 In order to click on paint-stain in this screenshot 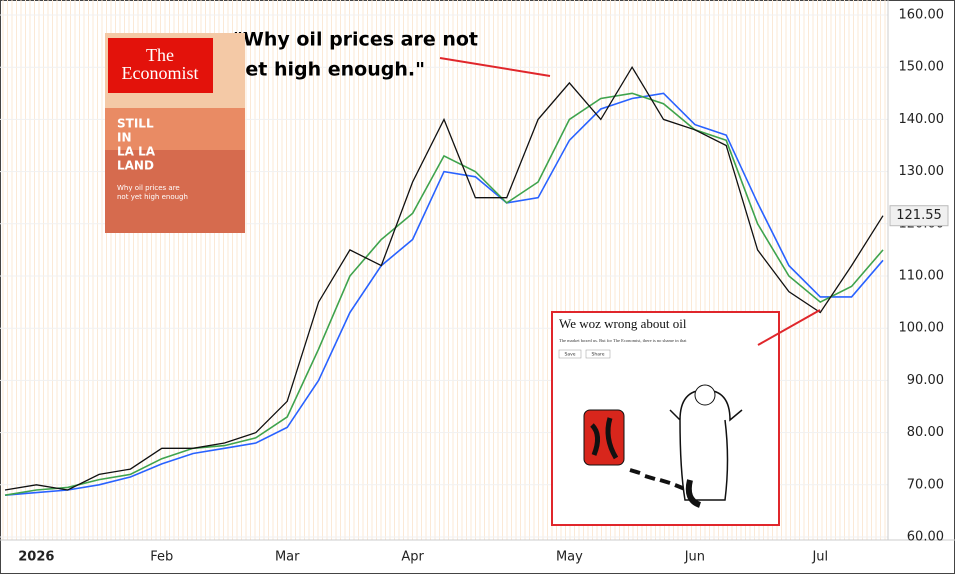, I will do `click(693, 493)`.